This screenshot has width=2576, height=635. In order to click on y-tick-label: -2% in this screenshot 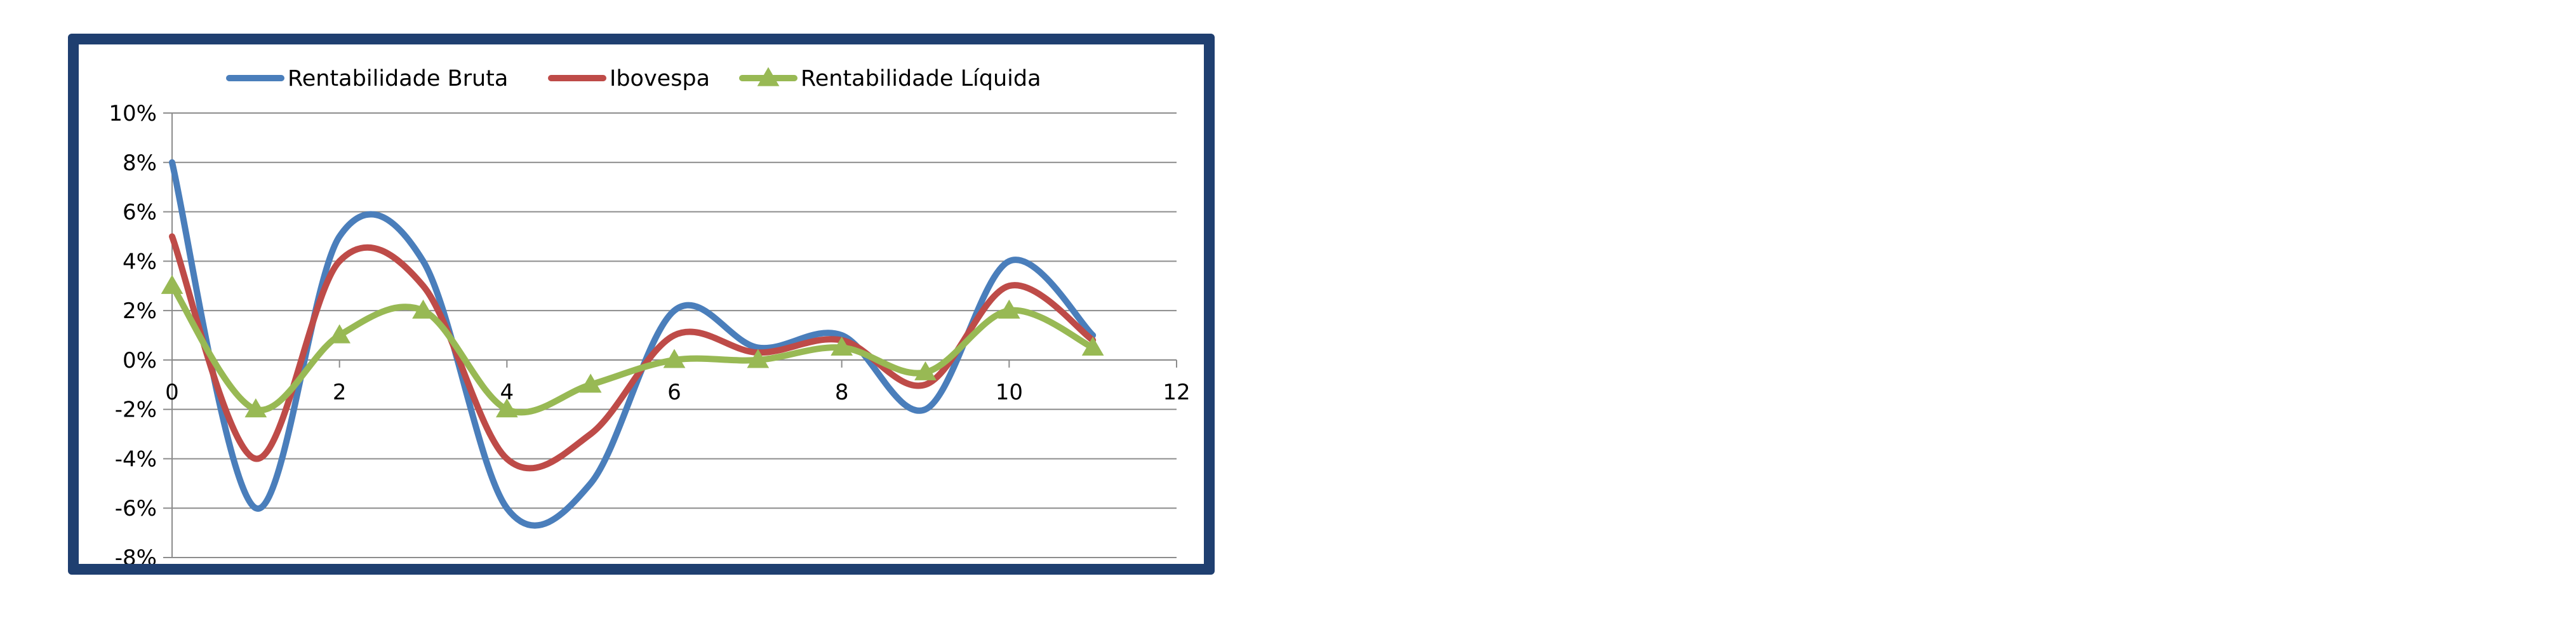, I will do `click(136, 410)`.